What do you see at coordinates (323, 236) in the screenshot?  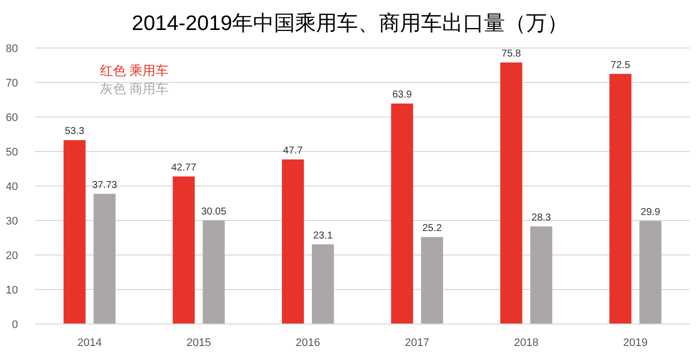 I see `data-label: 23.1` at bounding box center [323, 236].